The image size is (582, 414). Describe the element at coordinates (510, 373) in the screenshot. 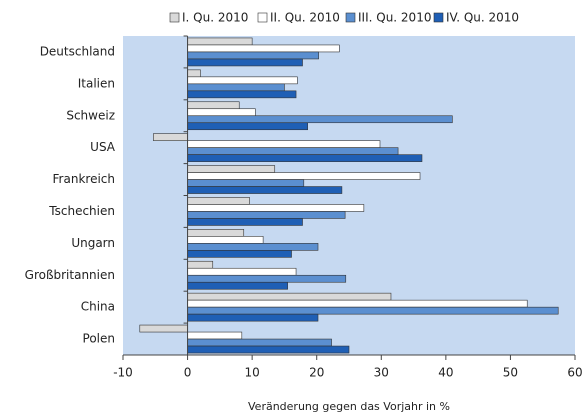

I see `x-tick-label: 50` at that location.